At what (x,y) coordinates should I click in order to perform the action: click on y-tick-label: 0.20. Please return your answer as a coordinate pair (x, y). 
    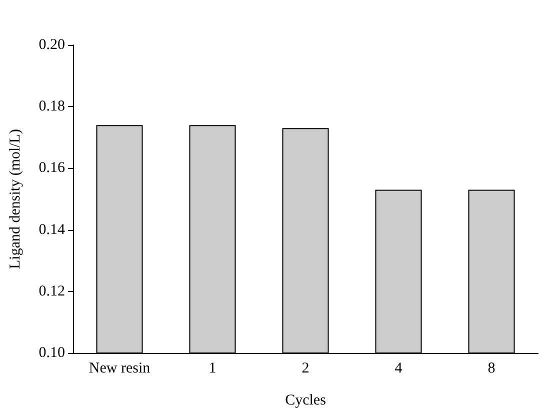
    Looking at the image, I should click on (51, 45).